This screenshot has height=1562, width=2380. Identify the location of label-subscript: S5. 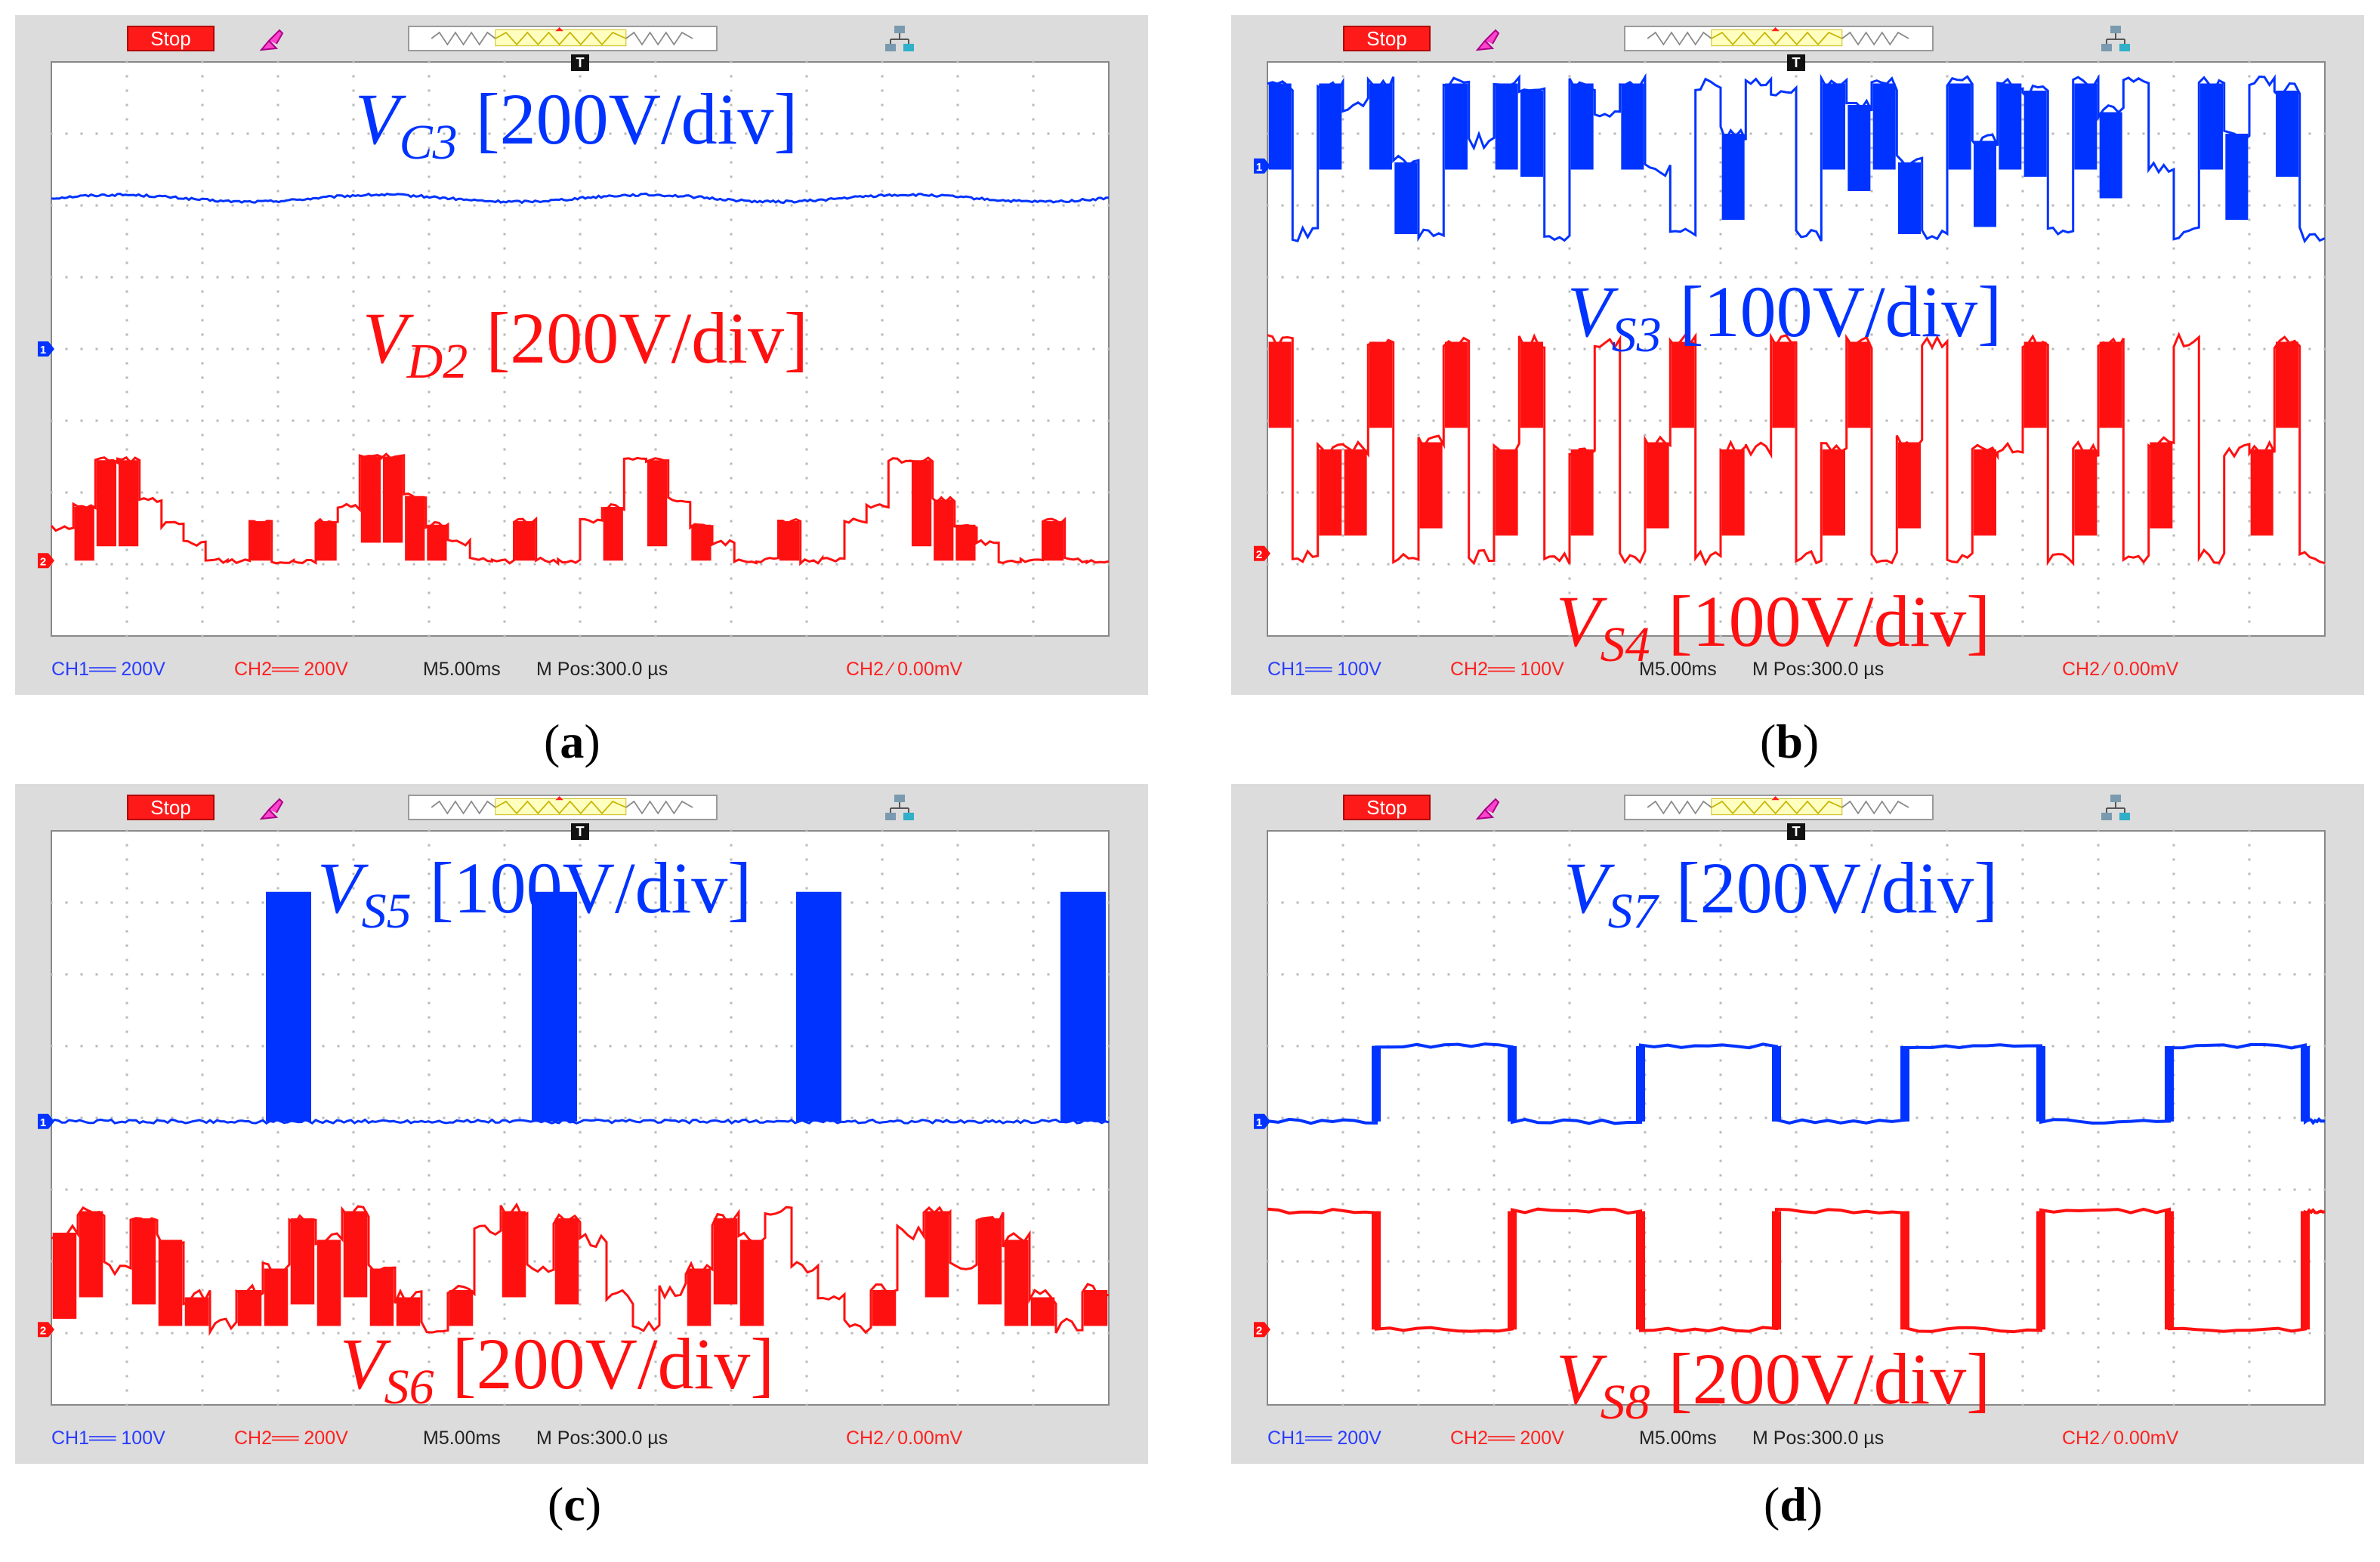
(386, 911).